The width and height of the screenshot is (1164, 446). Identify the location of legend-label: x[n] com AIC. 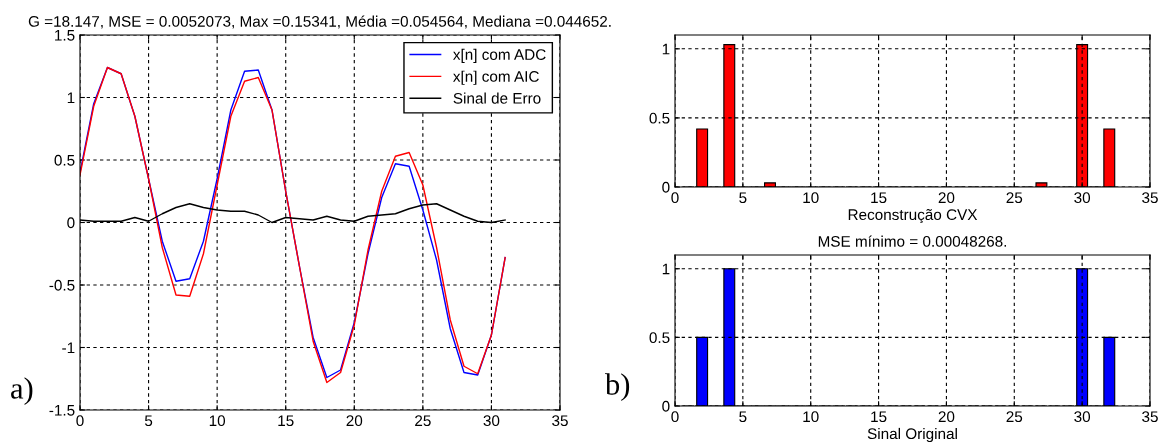
(496, 77).